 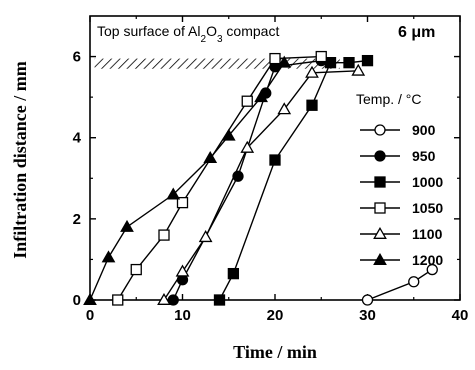 I want to click on legend-item-1000: 1000, so click(x=401, y=182).